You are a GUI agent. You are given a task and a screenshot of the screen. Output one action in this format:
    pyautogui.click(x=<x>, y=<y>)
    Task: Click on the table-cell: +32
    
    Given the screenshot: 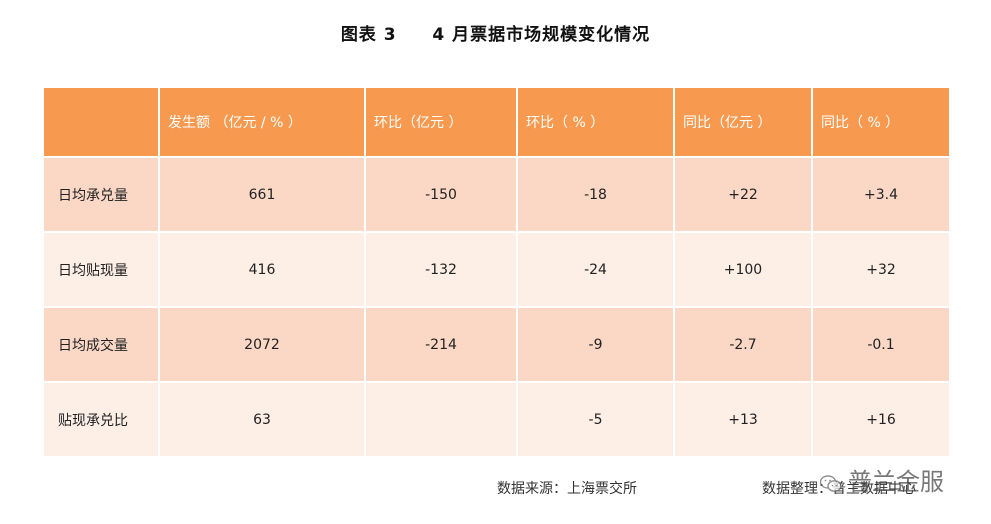 What is the action you would take?
    pyautogui.click(x=881, y=269)
    